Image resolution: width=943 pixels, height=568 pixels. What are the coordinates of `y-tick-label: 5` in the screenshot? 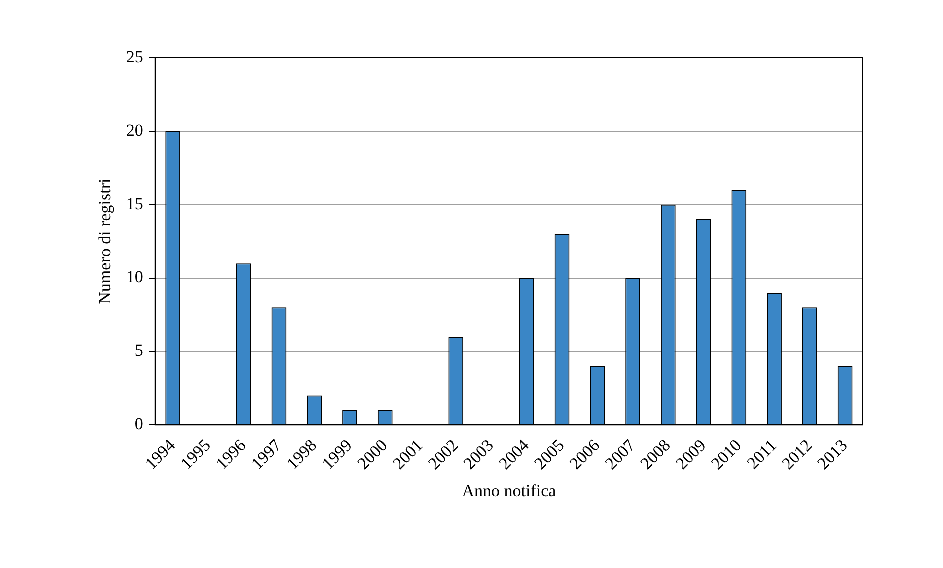 It's located at (139, 350).